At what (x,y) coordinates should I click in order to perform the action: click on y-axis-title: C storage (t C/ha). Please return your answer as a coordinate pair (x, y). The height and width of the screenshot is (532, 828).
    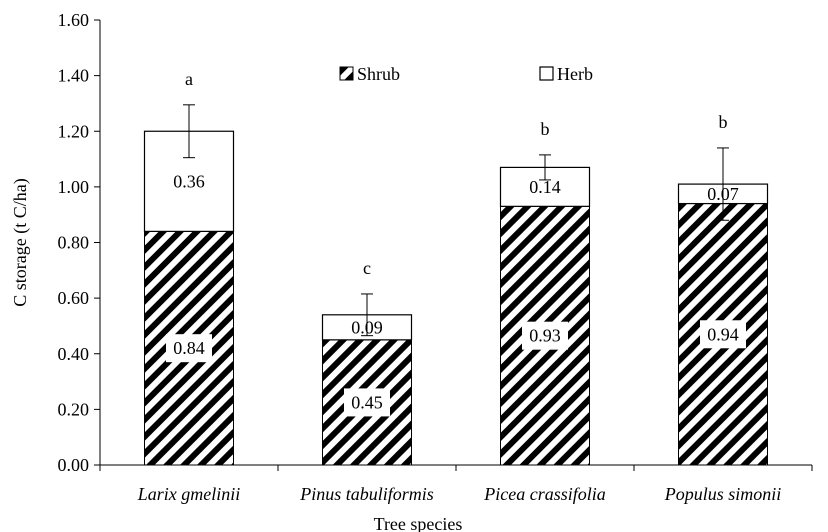
    Looking at the image, I should click on (20, 242).